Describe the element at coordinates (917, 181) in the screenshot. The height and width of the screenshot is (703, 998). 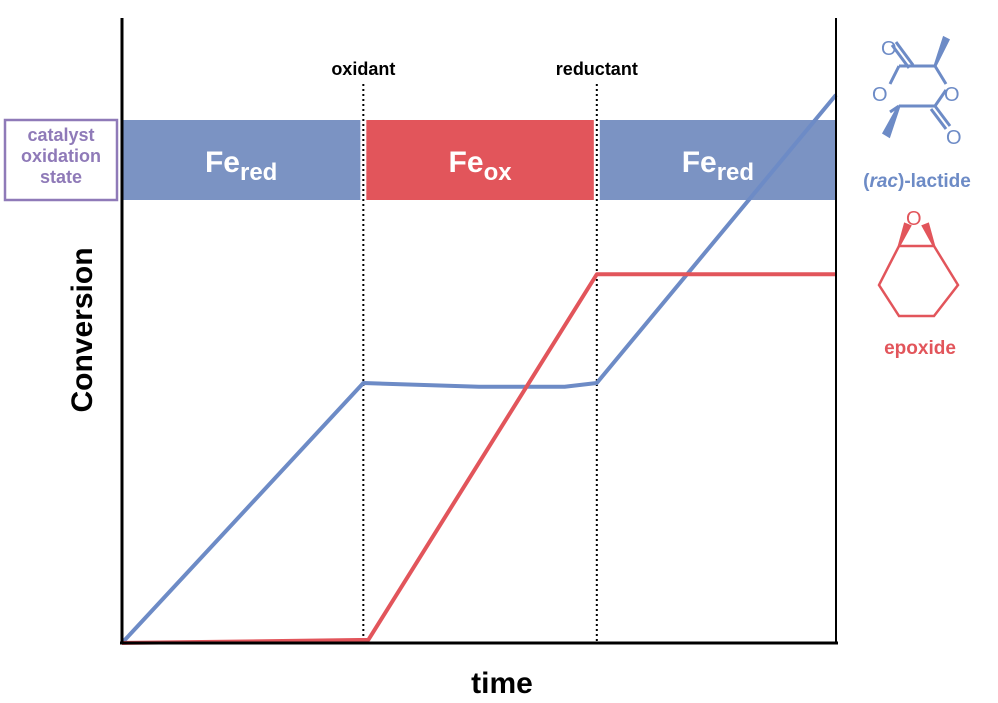
I see `legend-lactide: (rac)-lactide` at that location.